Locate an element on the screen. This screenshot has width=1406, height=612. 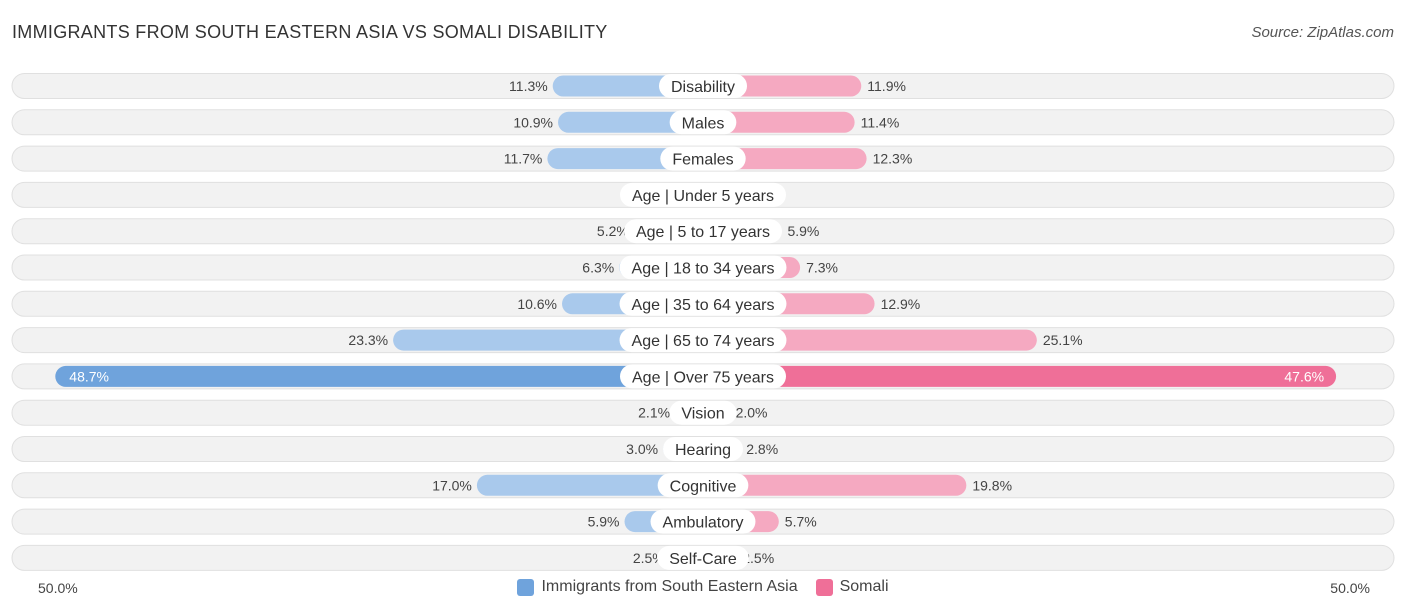
value-label-right: 5.7% is located at coordinates (801, 522).